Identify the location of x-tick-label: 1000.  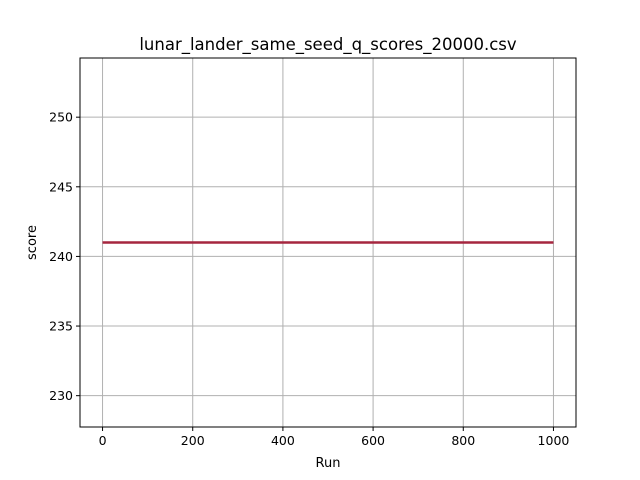
(554, 440).